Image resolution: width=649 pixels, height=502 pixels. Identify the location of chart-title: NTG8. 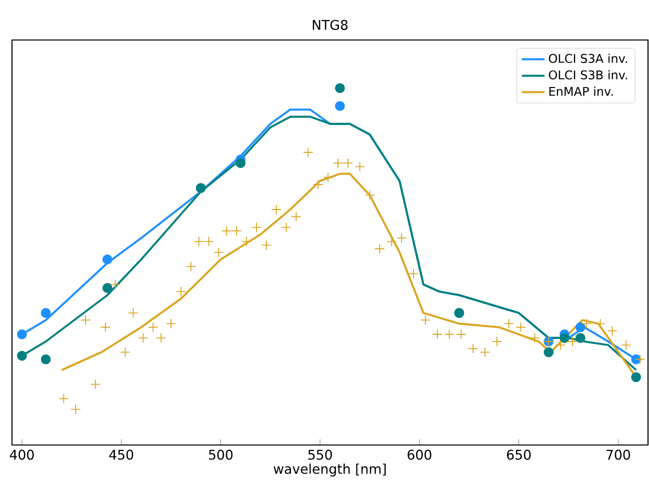
(330, 25).